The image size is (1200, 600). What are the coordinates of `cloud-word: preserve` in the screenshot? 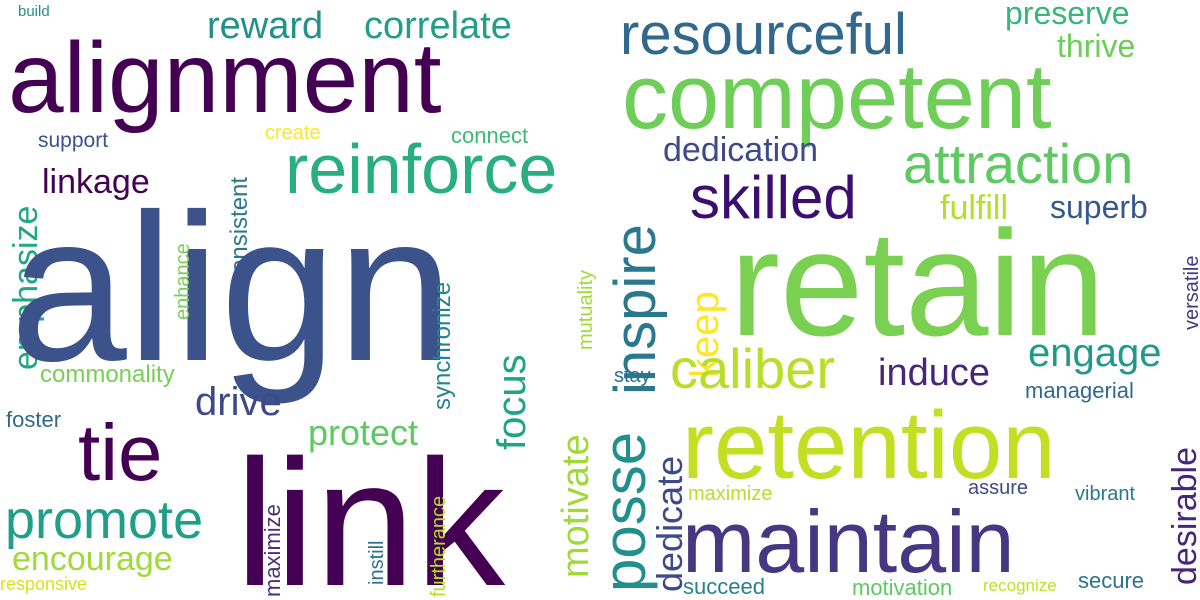 It's located at (1067, 15).